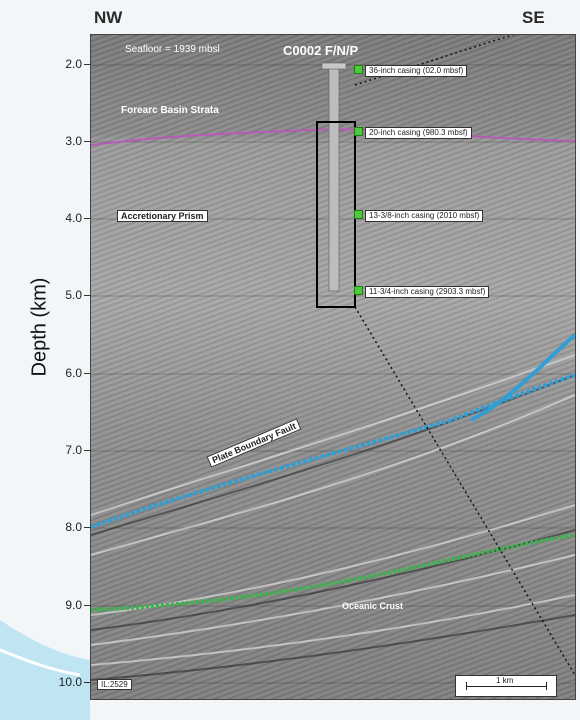 Image resolution: width=580 pixels, height=720 pixels. Describe the element at coordinates (73, 141) in the screenshot. I see `tick-3: 3.0` at that location.